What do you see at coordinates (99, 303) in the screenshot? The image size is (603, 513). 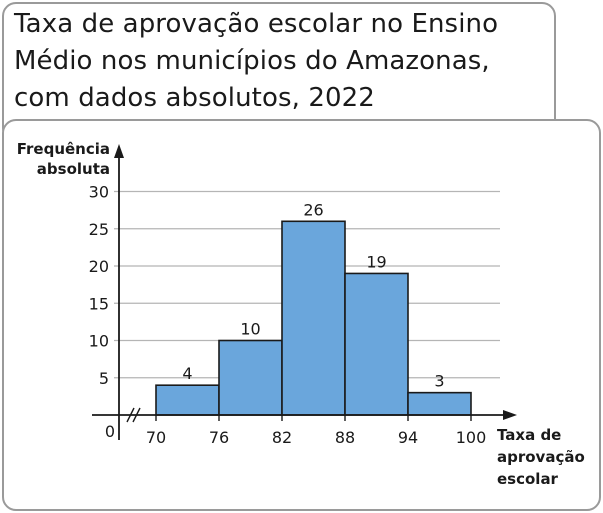 I see `y-tick-label-15: 15` at bounding box center [99, 303].